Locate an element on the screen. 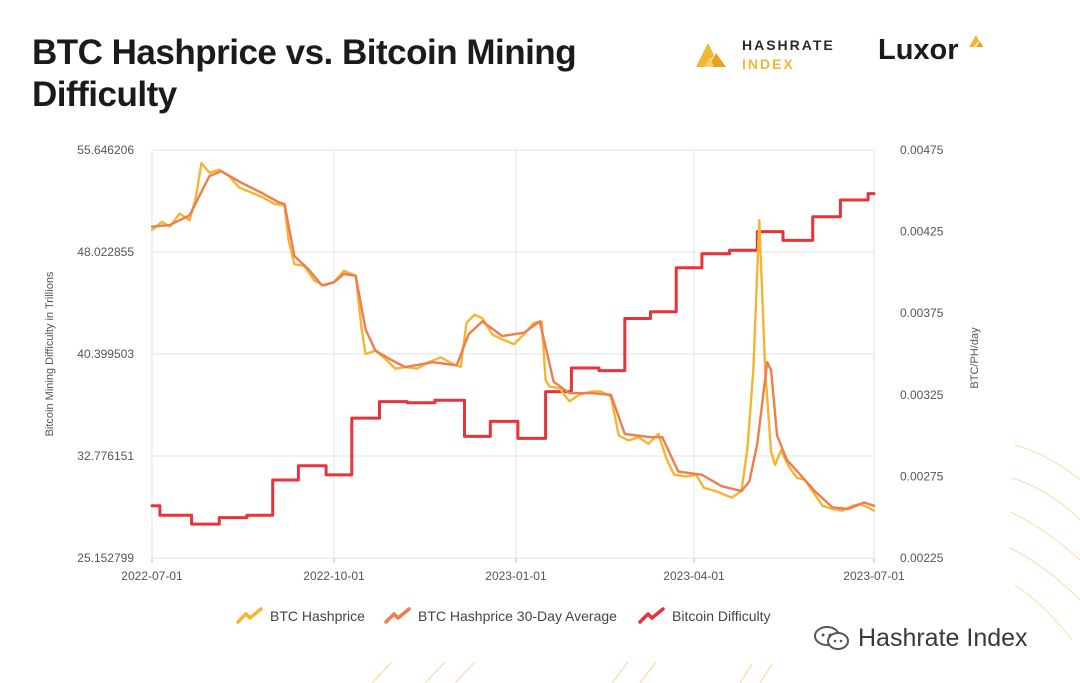 This screenshot has width=1080, height=683. y-left-axis-title: Bitcoin Mining Difficulty in Trillions is located at coordinates (50, 353).